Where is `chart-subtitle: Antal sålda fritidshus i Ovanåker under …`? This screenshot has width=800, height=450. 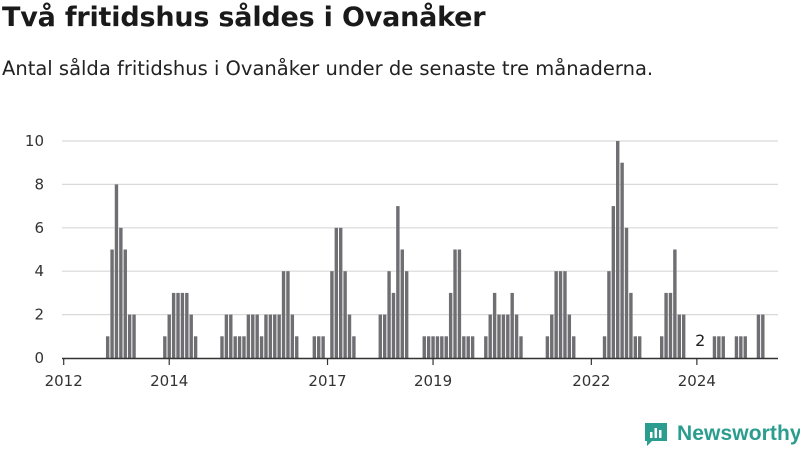 chart-subtitle: Antal sålda fritidshus i Ovanåker under … is located at coordinates (328, 68).